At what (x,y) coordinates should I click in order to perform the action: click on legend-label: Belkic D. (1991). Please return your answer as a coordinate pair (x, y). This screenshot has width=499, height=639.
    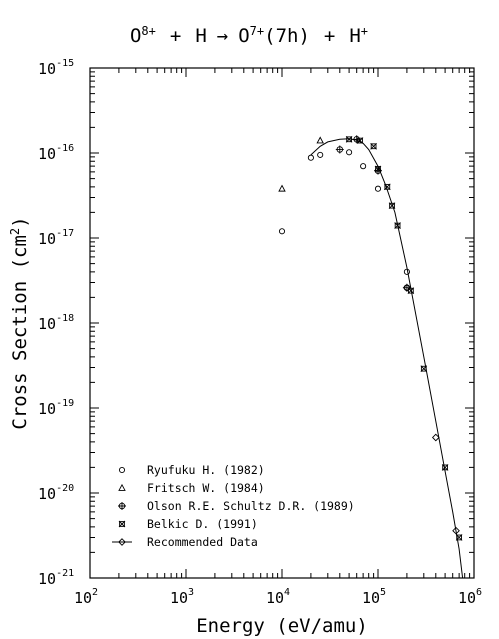
    Looking at the image, I should click on (202, 524).